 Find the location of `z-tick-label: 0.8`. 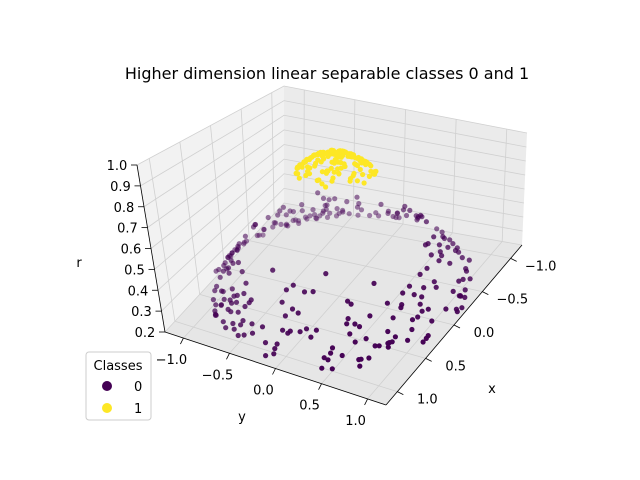

z-tick-label: 0.8 is located at coordinates (124, 208).